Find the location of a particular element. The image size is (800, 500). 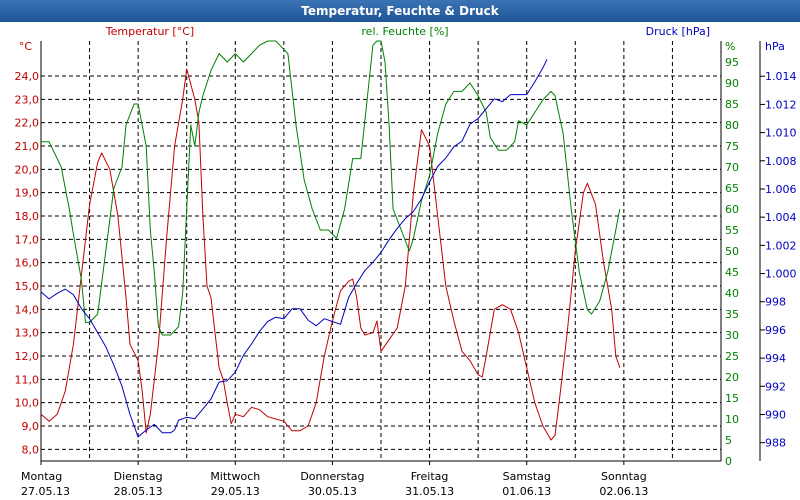

humidity-tick-label: 5 is located at coordinates (728, 440).